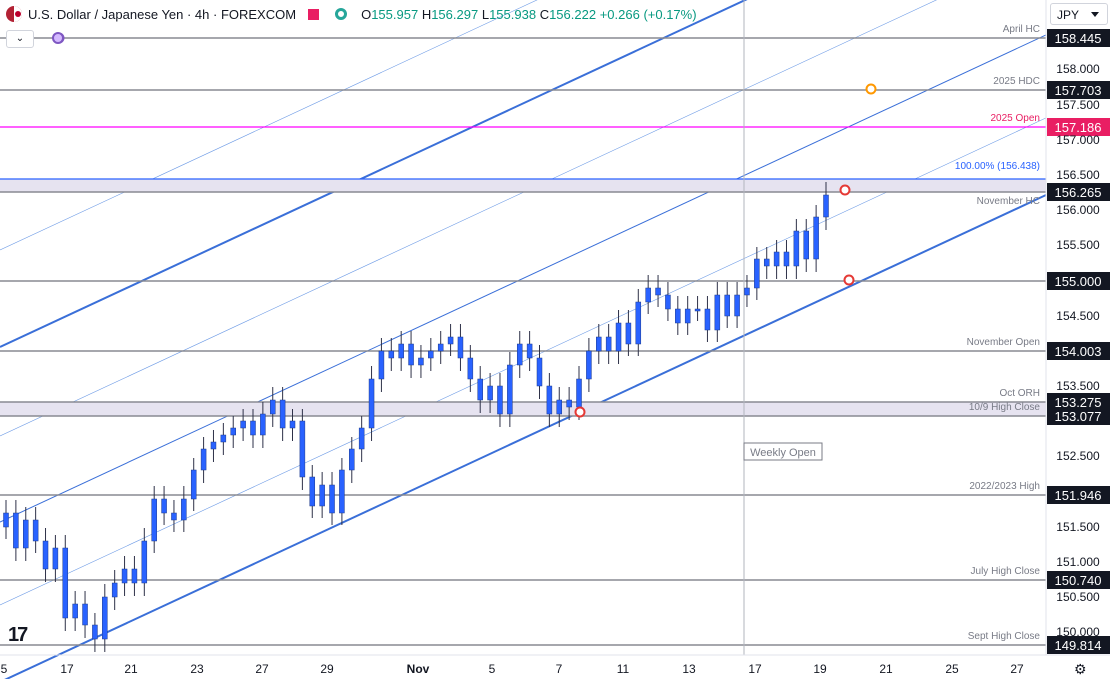  Describe the element at coordinates (648, 14) in the screenshot. I see `change-value: +0.266 (+0.17%)` at that location.